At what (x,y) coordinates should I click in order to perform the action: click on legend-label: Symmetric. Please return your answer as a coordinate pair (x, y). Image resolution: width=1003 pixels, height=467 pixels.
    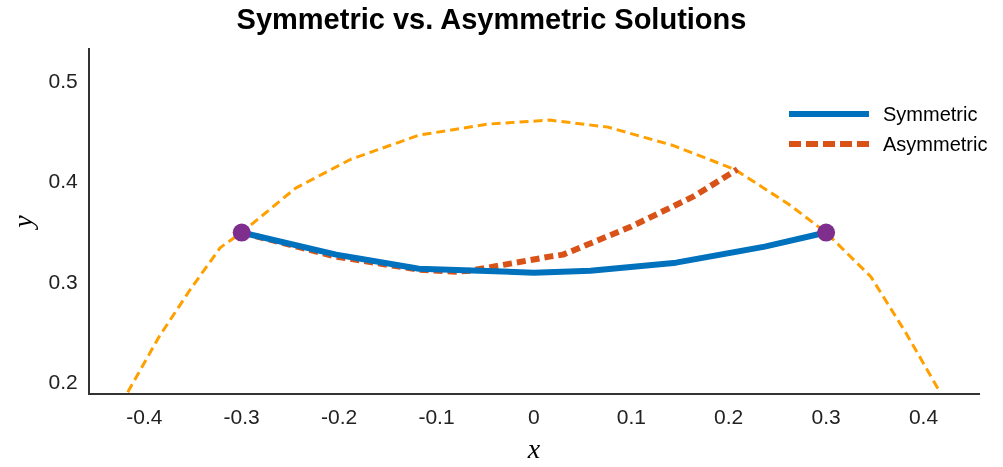
    Looking at the image, I should click on (930, 114).